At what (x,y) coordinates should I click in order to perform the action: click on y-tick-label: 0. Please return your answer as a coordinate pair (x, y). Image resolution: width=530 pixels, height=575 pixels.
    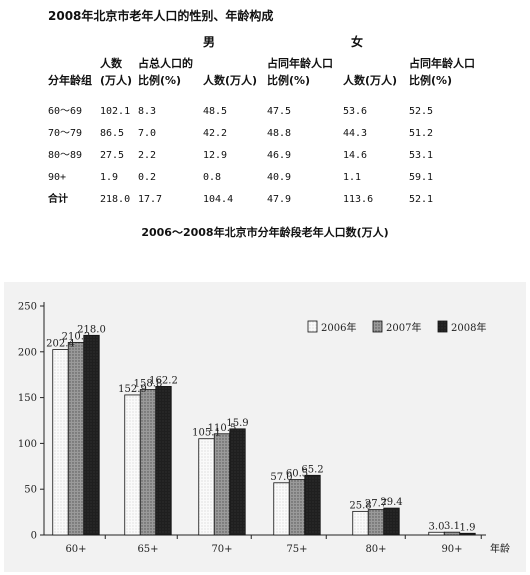
    Looking at the image, I should click on (34, 536).